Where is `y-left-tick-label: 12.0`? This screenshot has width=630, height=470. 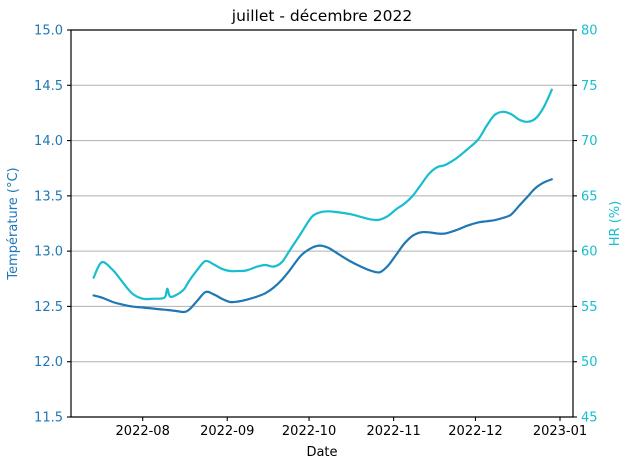
y-left-tick-label: 12.0 is located at coordinates (48, 362).